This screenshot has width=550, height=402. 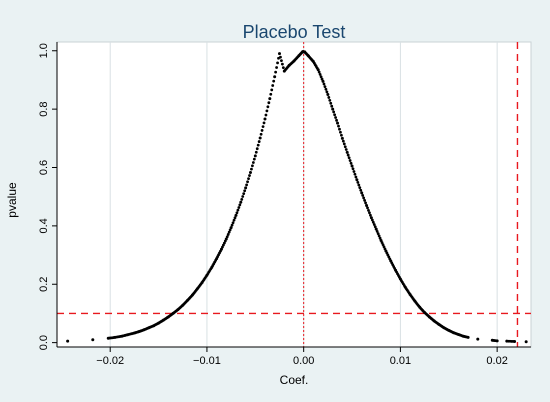 What do you see at coordinates (400, 361) in the screenshot?
I see `x-tick-label-3: 0.01` at bounding box center [400, 361].